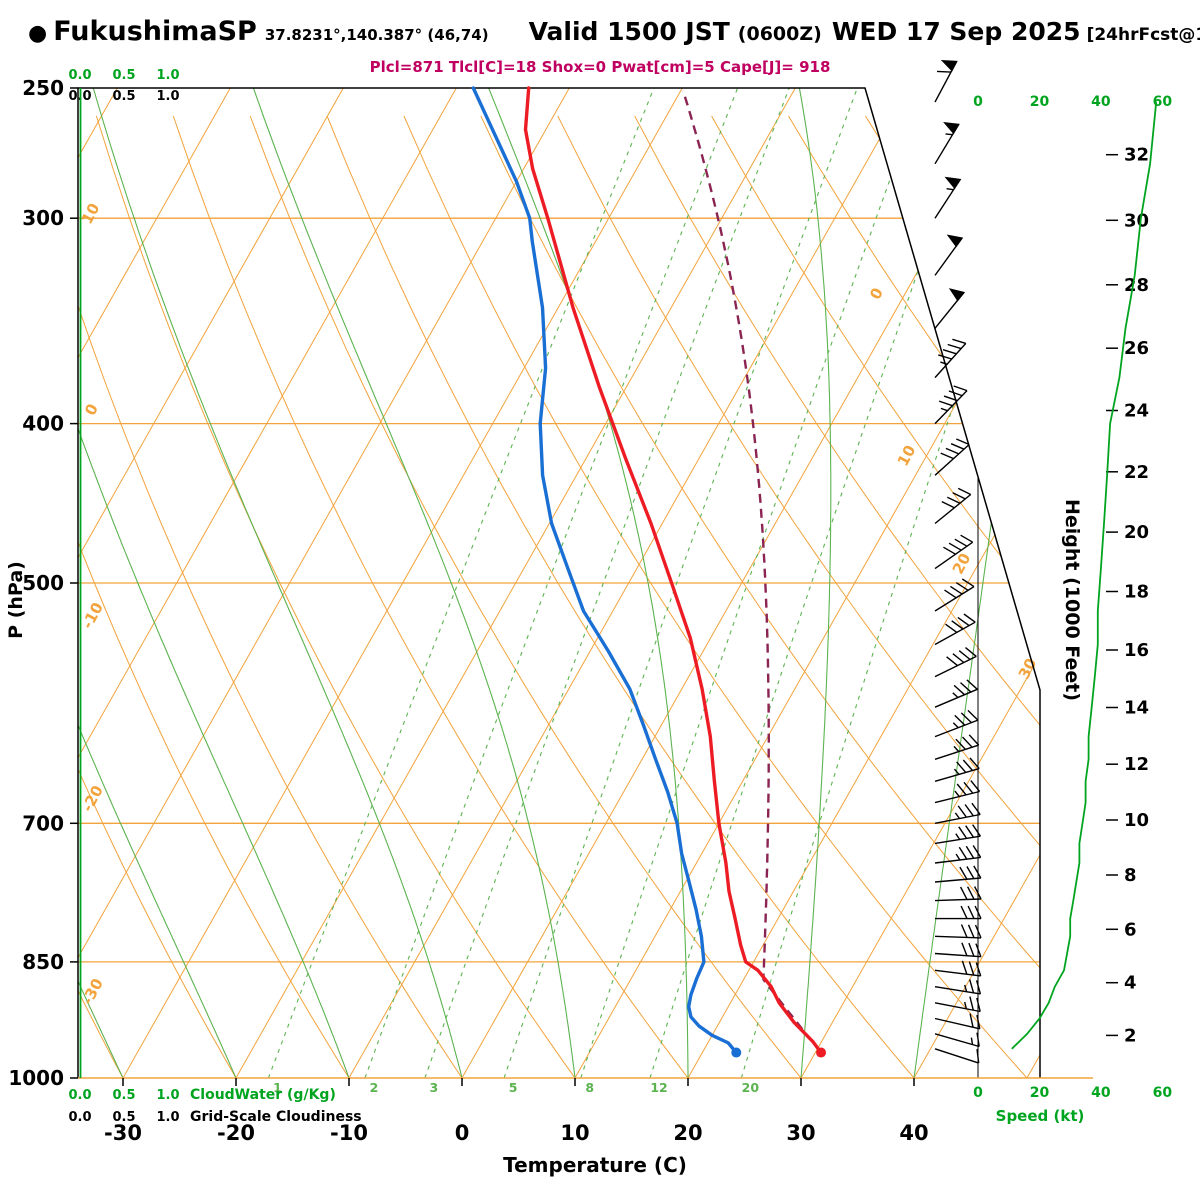 This screenshot has width=1200, height=1200. What do you see at coordinates (236, 1133) in the screenshot?
I see `temp-tick-label: -20` at bounding box center [236, 1133].